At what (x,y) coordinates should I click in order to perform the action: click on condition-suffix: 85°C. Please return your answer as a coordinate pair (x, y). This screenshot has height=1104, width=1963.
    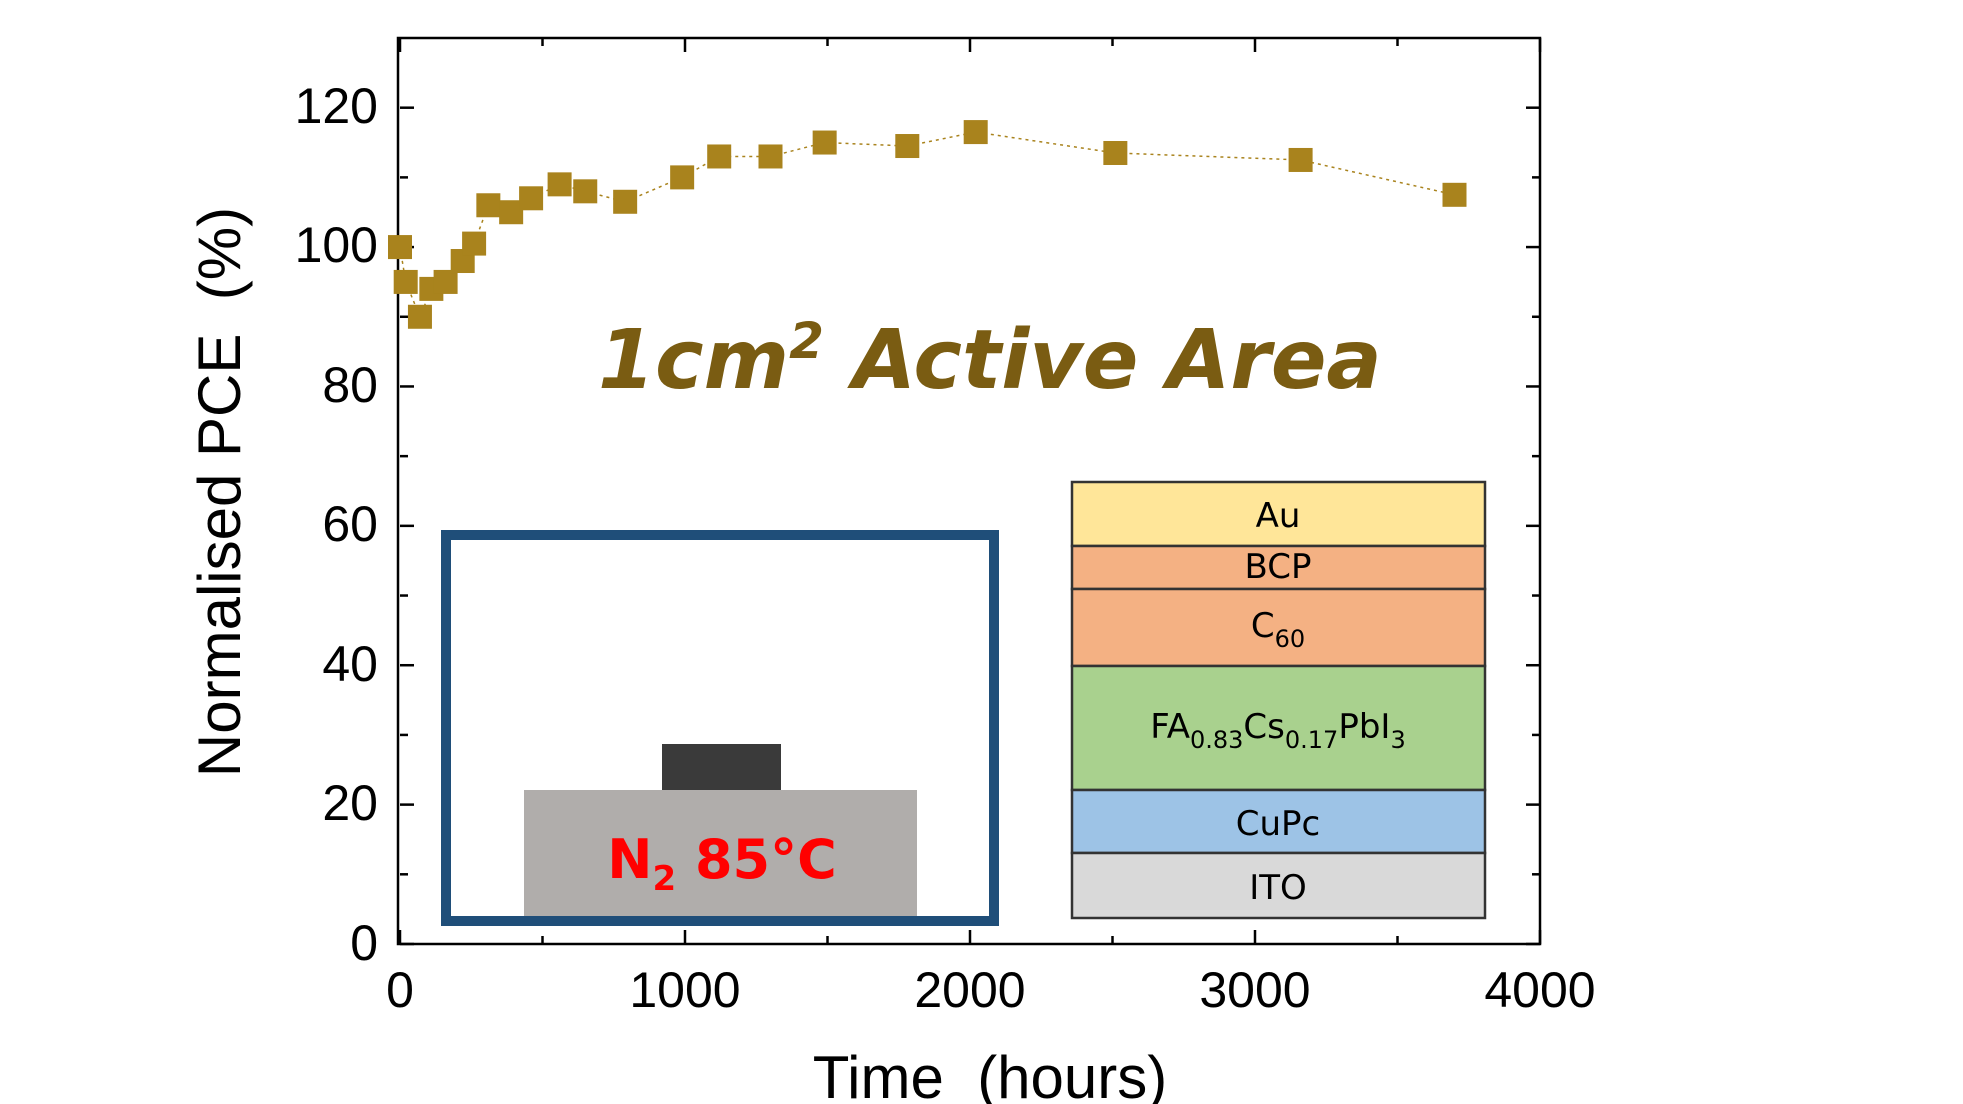
    Looking at the image, I should click on (756, 859).